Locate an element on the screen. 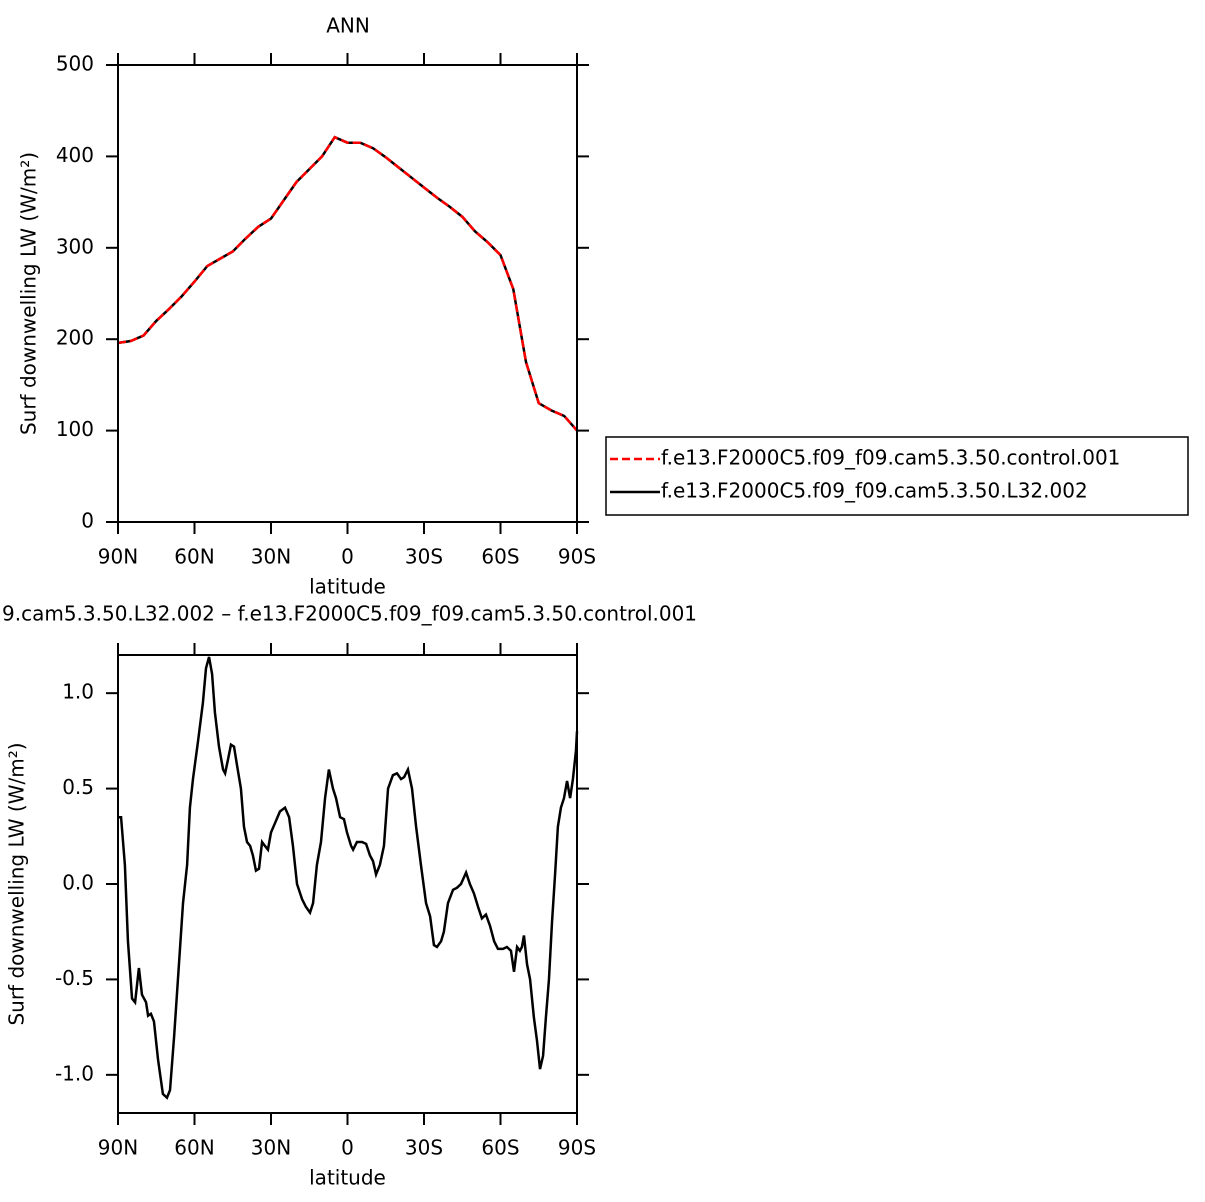 This screenshot has height=1202, width=1205. chart-title: ANN is located at coordinates (348, 26).